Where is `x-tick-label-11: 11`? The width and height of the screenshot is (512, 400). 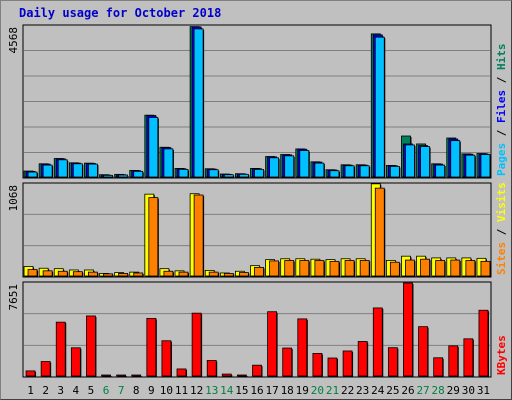 x-tick-label-11: 11 is located at coordinates (181, 390).